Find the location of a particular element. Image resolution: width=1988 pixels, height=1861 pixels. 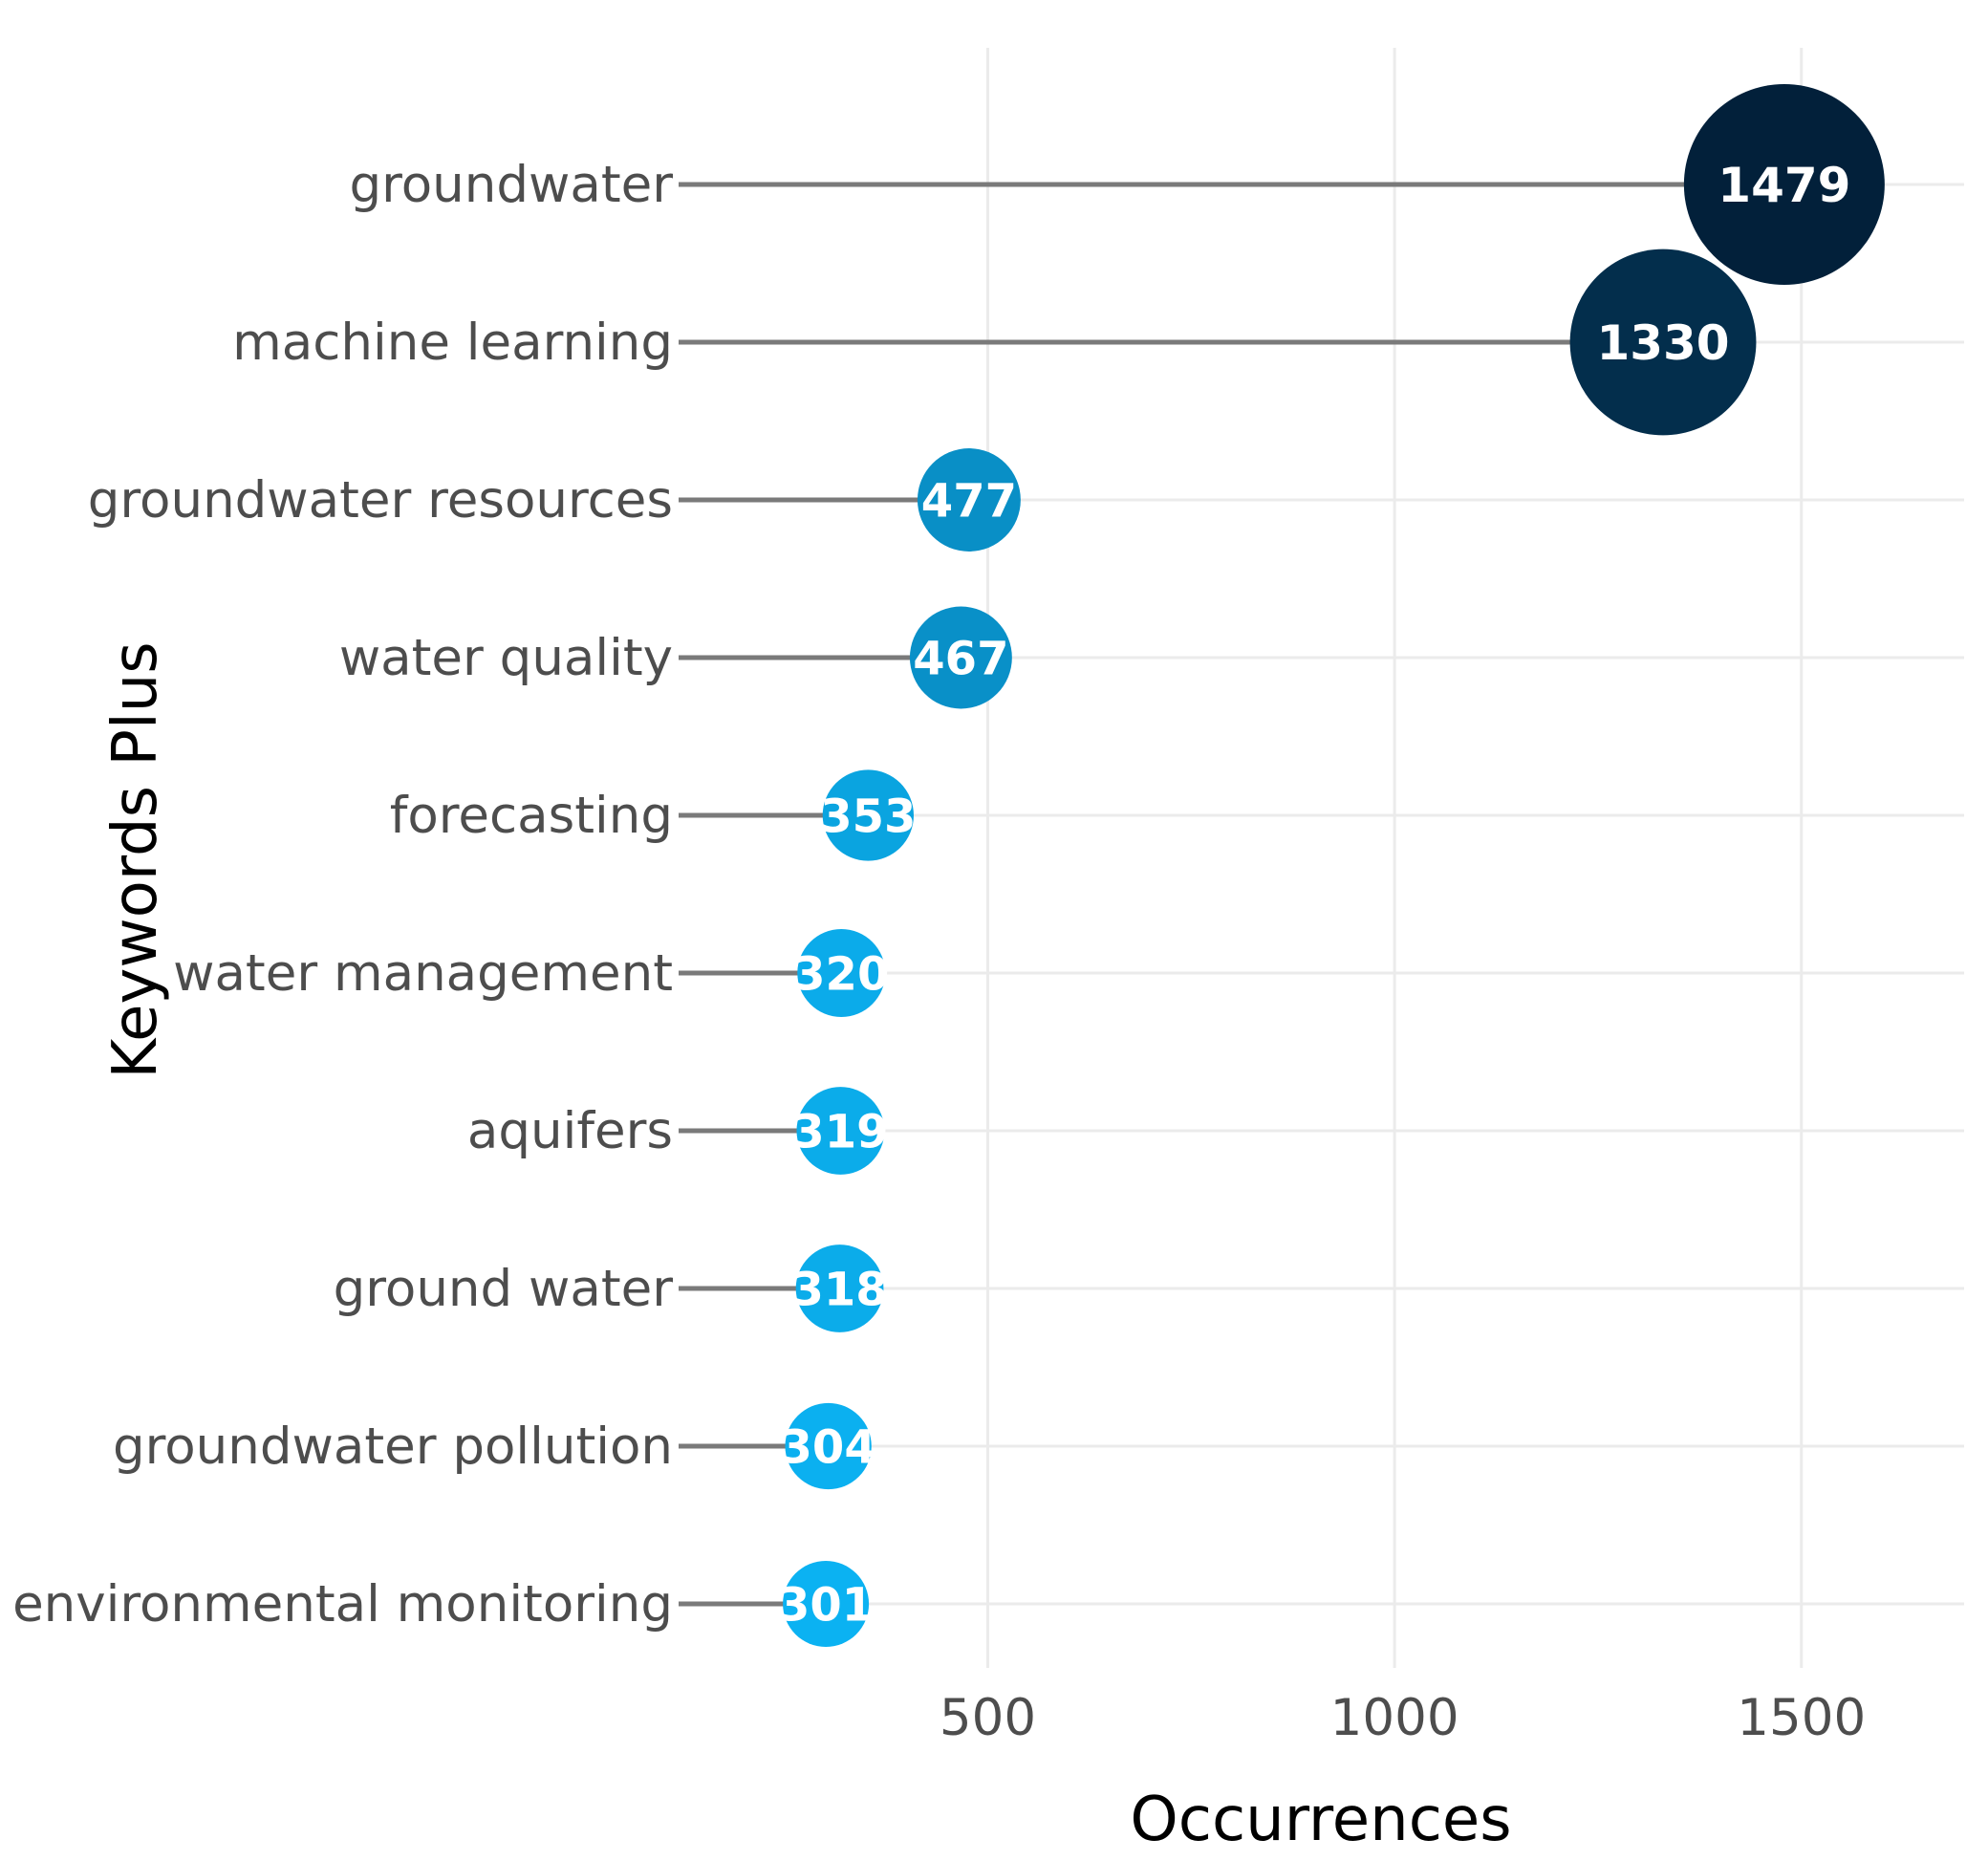

category-label: groundwater resources is located at coordinates (381, 500).